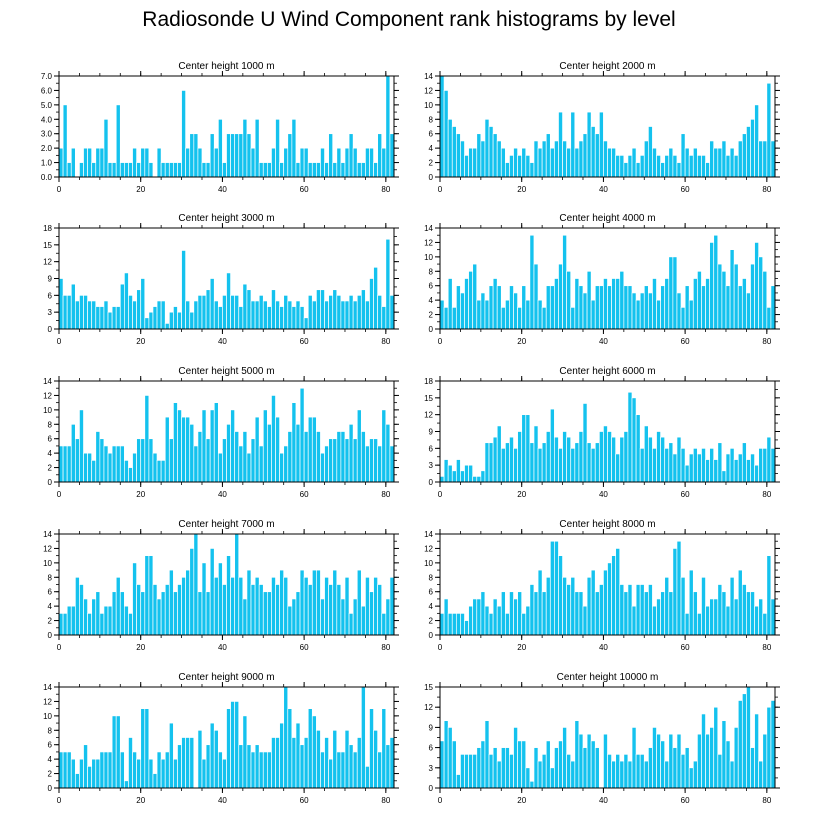 This screenshot has height=829, width=818. I want to click on y-tick-label: 0, so click(431, 482).